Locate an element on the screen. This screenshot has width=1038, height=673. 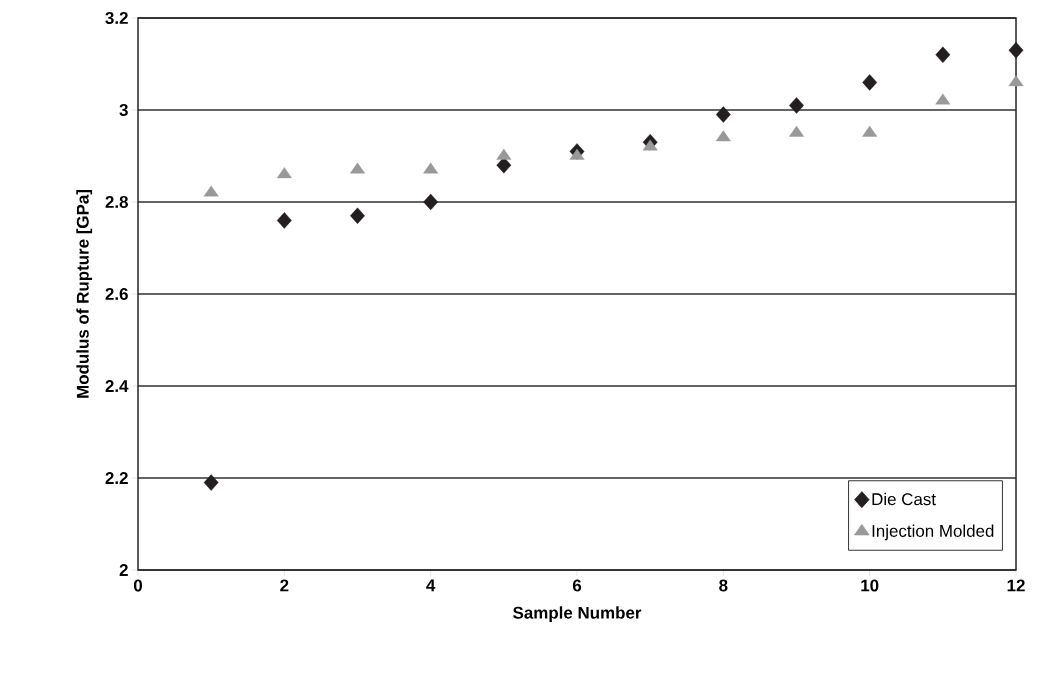
y-tick-label: 2.8 is located at coordinates (116, 201).